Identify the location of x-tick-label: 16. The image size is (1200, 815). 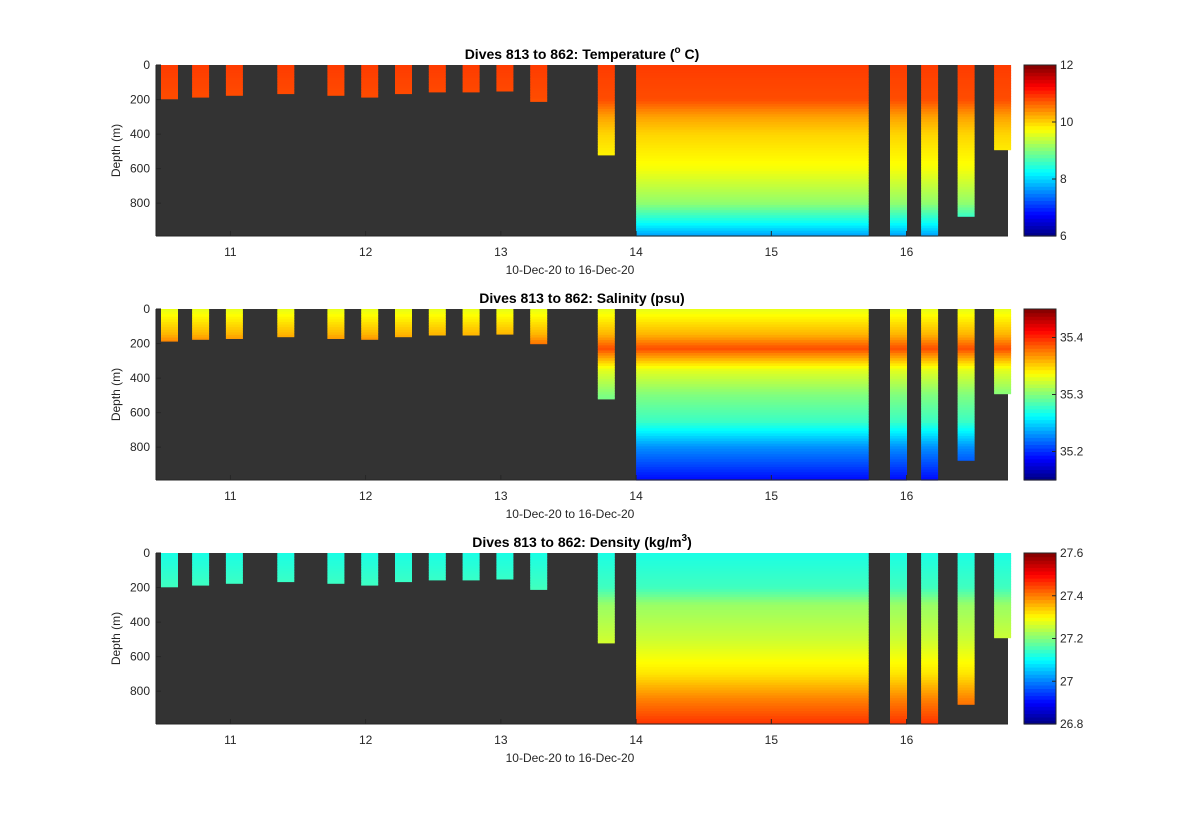
(907, 740).